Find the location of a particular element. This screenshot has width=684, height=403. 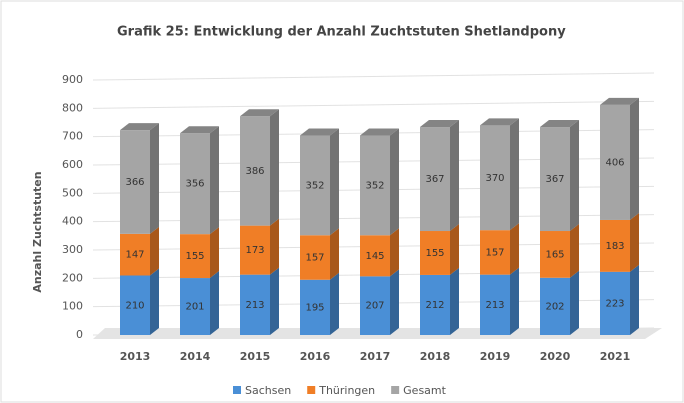

x-tick-label: 2018 is located at coordinates (435, 356).